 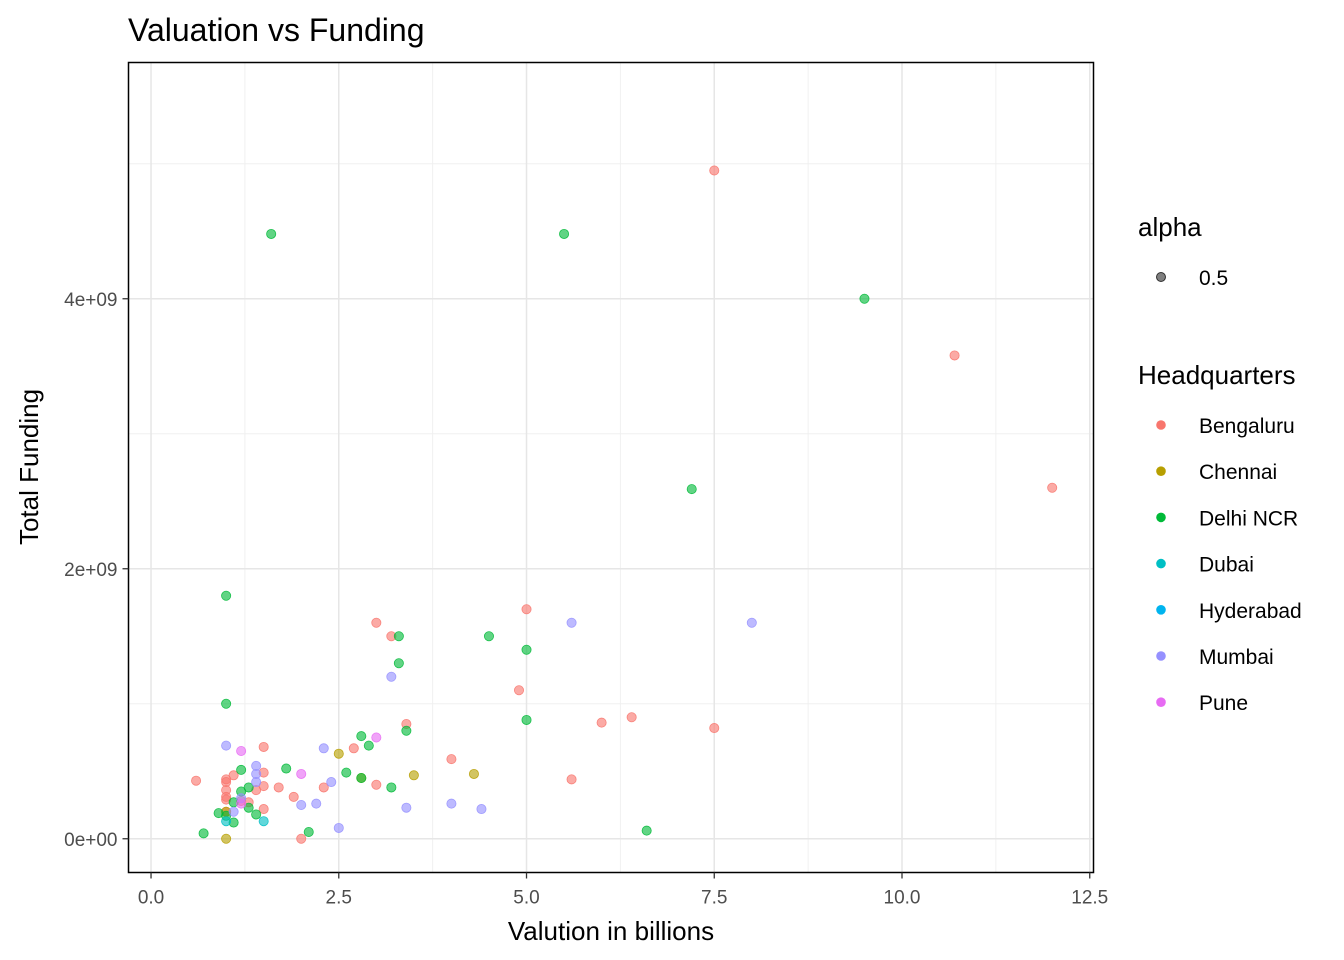 What do you see at coordinates (276, 30) in the screenshot?
I see `chart-title: Valuation vs Funding` at bounding box center [276, 30].